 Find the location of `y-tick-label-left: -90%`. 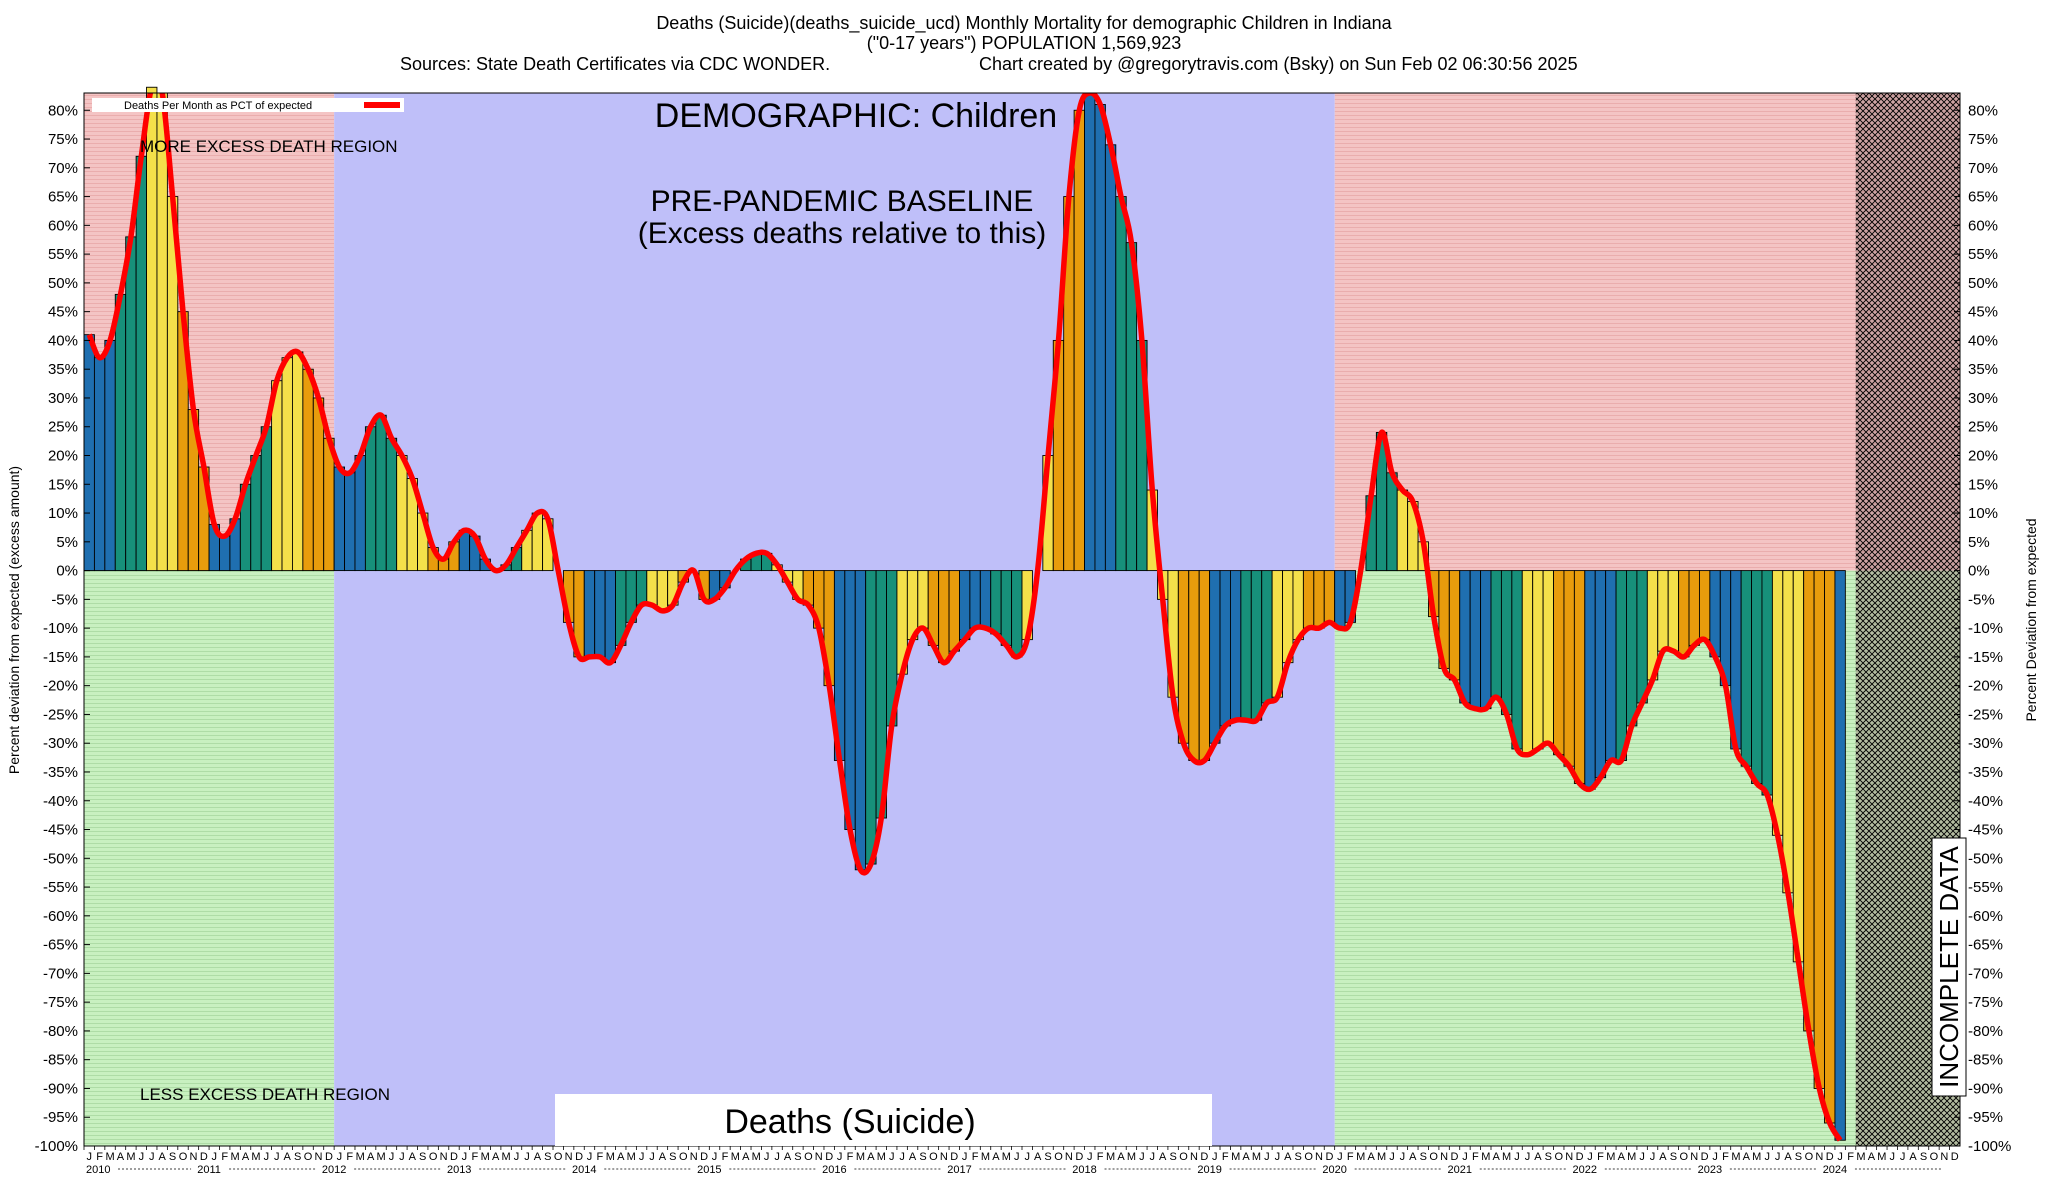

y-tick-label-left: -90% is located at coordinates (60, 1088).